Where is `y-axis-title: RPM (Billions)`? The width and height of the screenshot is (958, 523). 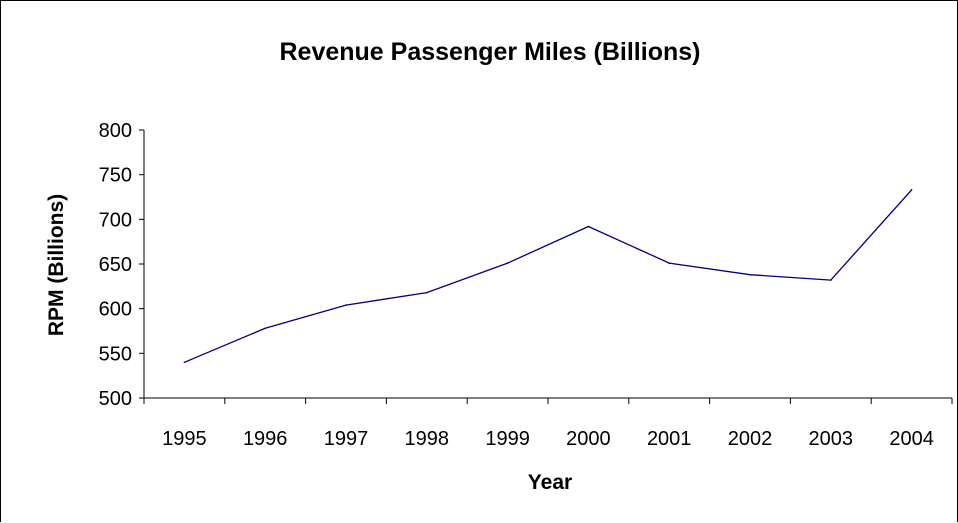
y-axis-title: RPM (Billions) is located at coordinates (56, 265).